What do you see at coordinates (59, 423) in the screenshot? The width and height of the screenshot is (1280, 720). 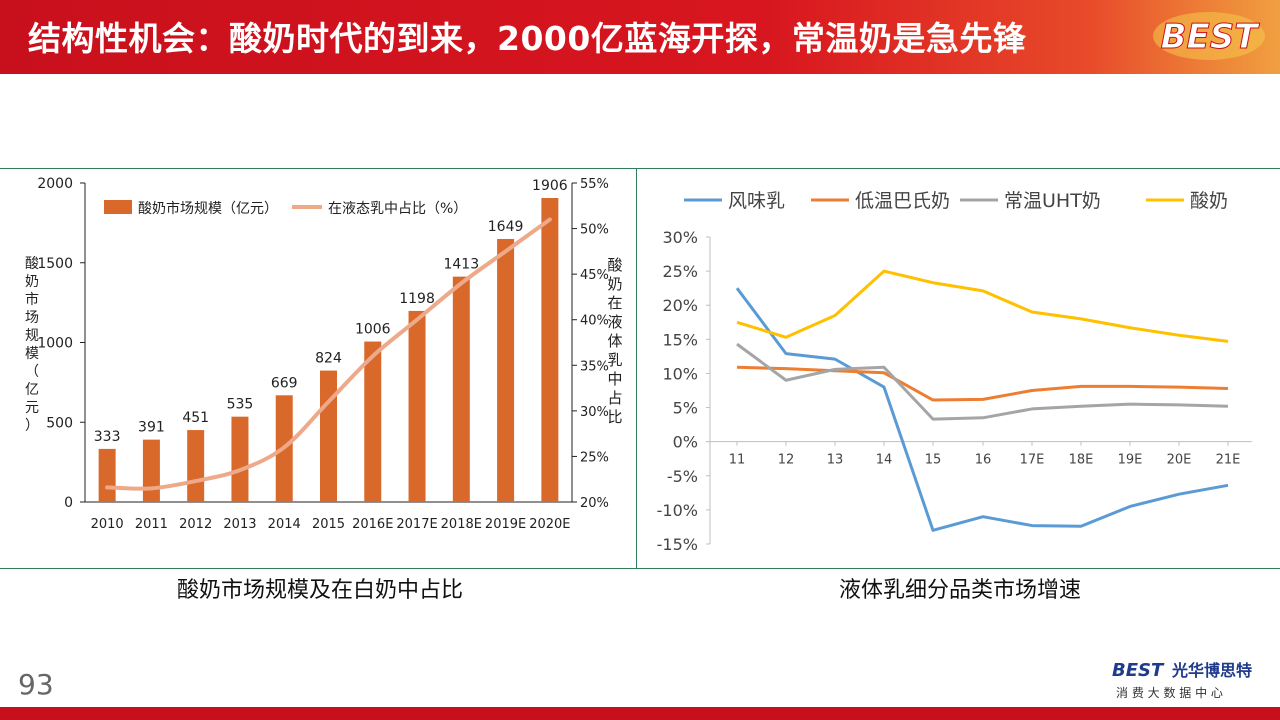 I see `y-tick-label: 500` at bounding box center [59, 423].